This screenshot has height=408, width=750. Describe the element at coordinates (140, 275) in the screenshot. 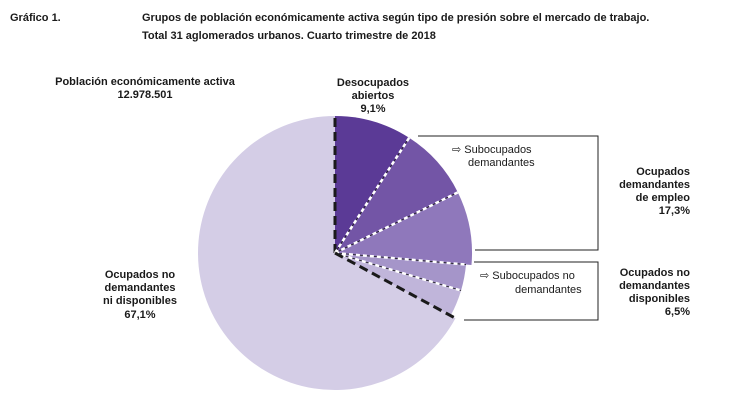

I see `label-ocup-nodem-ni-line1: Ocupados no` at that location.